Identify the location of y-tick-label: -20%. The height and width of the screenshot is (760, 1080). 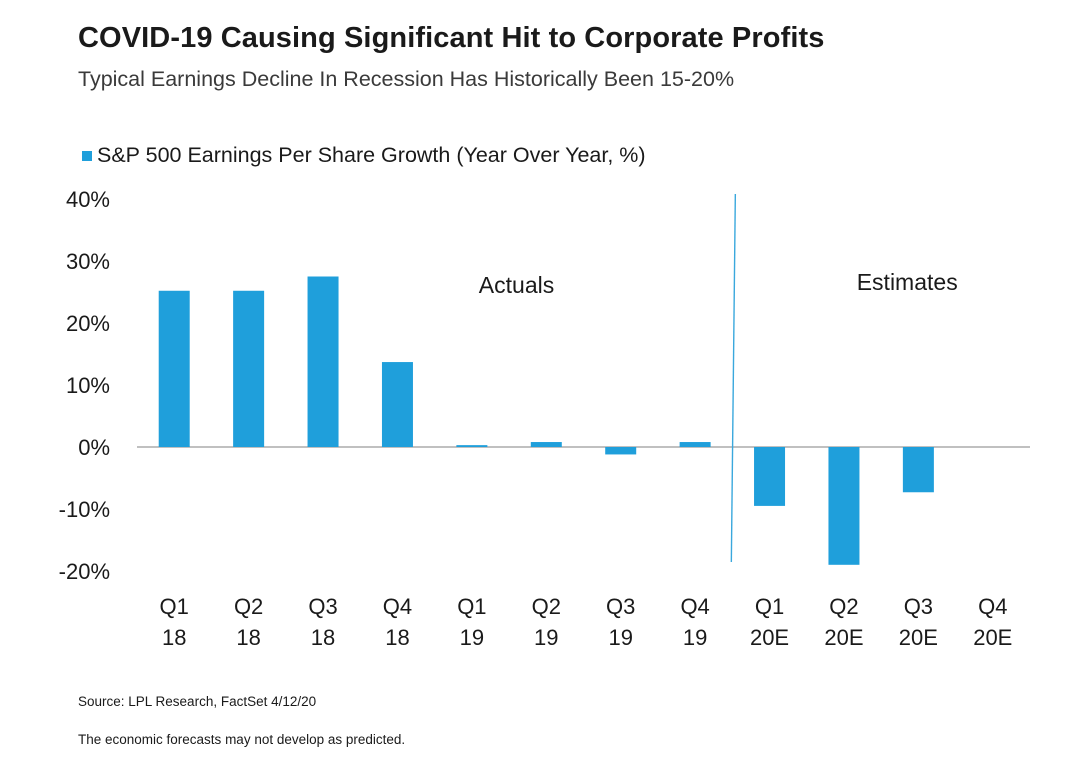
(84, 571).